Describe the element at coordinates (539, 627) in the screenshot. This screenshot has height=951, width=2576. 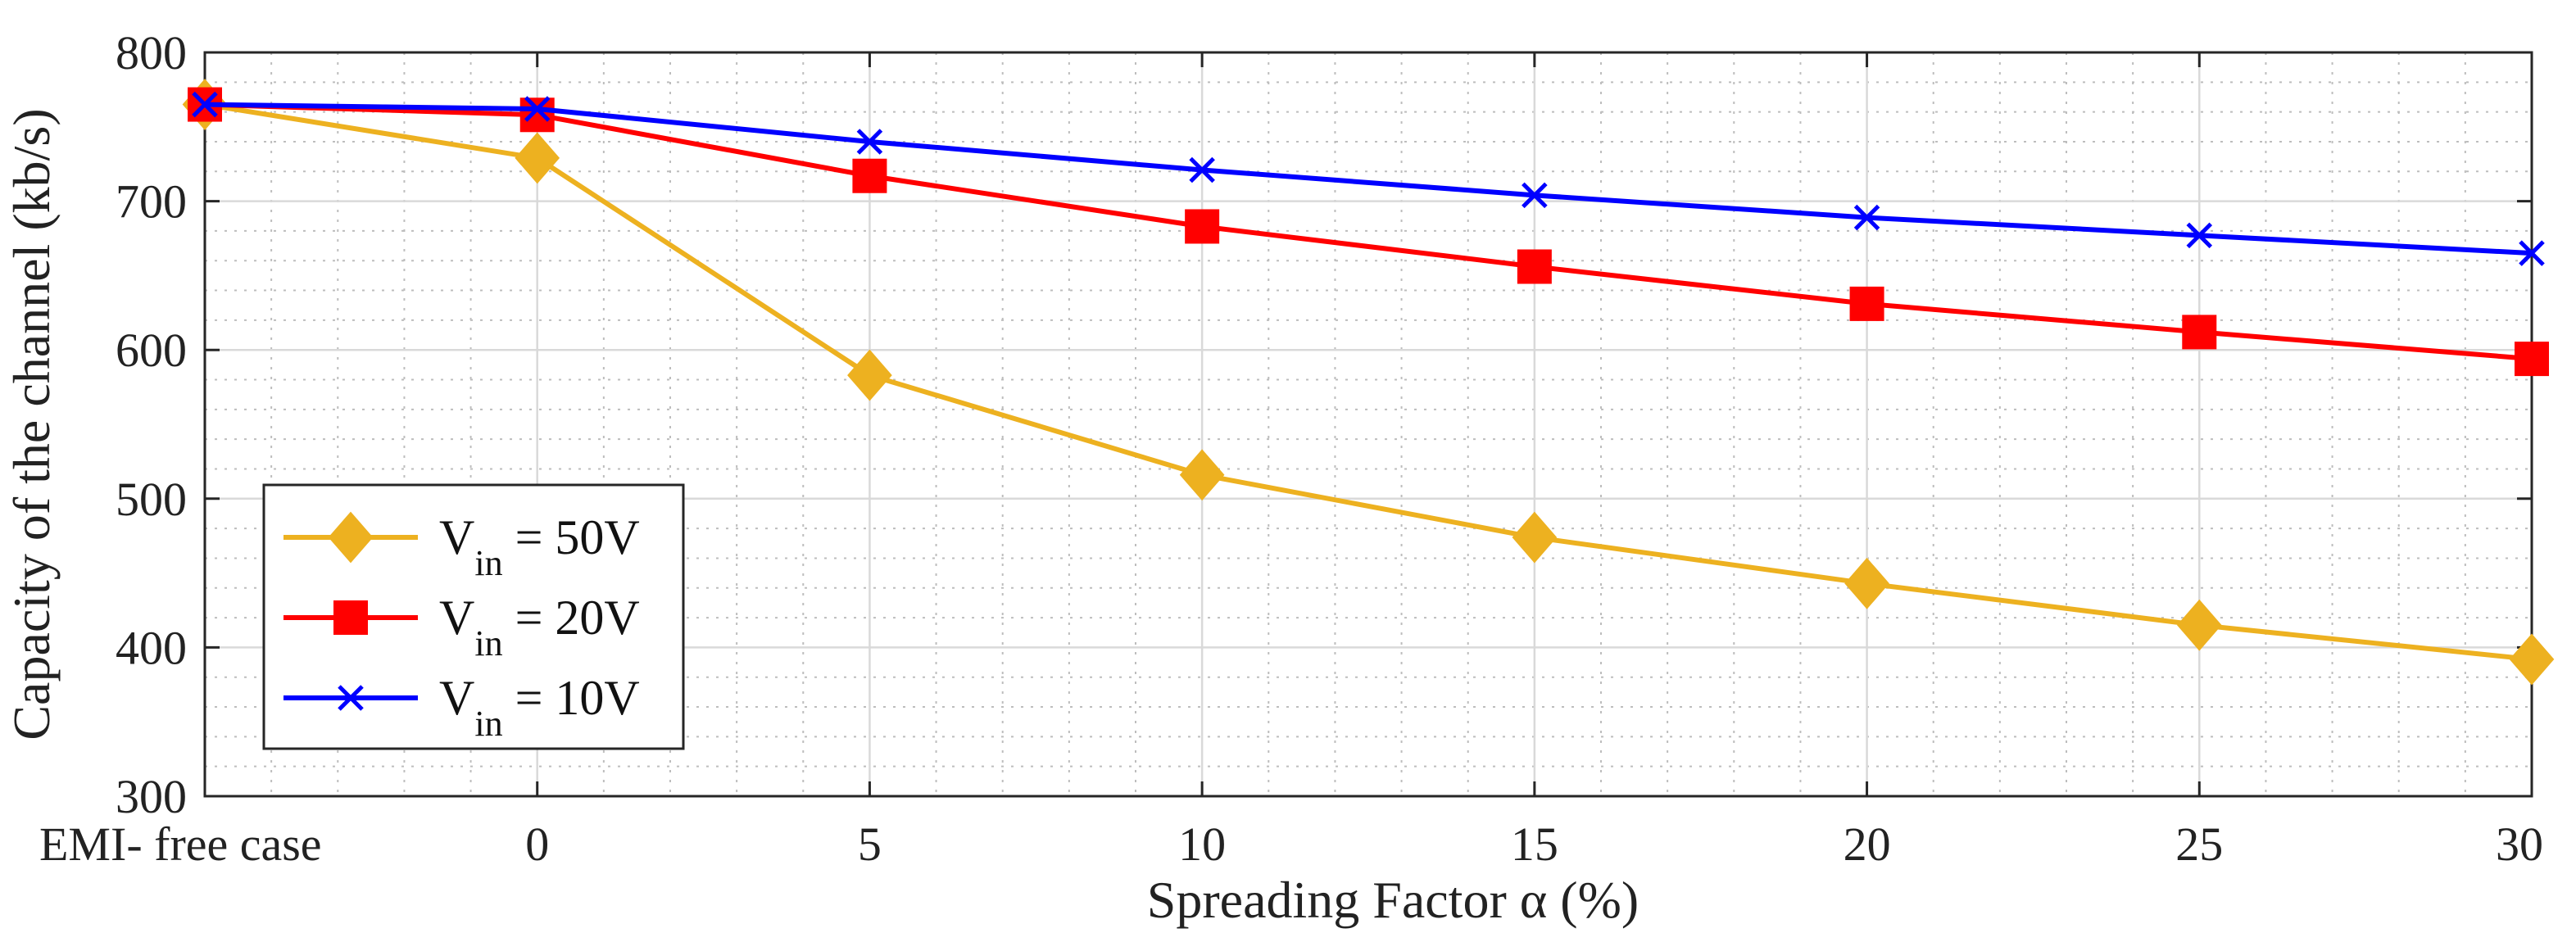
I see `legend-label: Vin = 20V` at that location.